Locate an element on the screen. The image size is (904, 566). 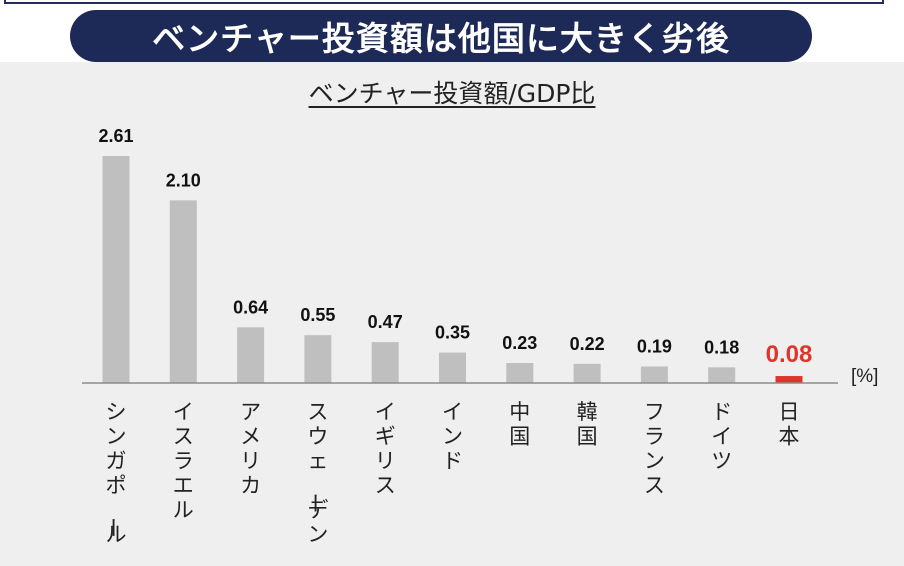
category-label-8: フランス is located at coordinates (654, 449).